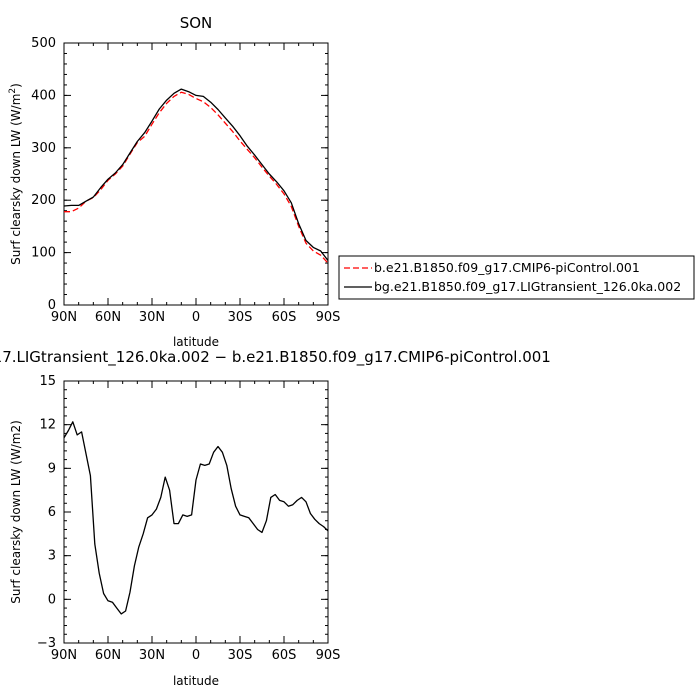 The height and width of the screenshot is (700, 700). Describe the element at coordinates (43, 43) in the screenshot. I see `top-y-tick-label: 500` at that location.